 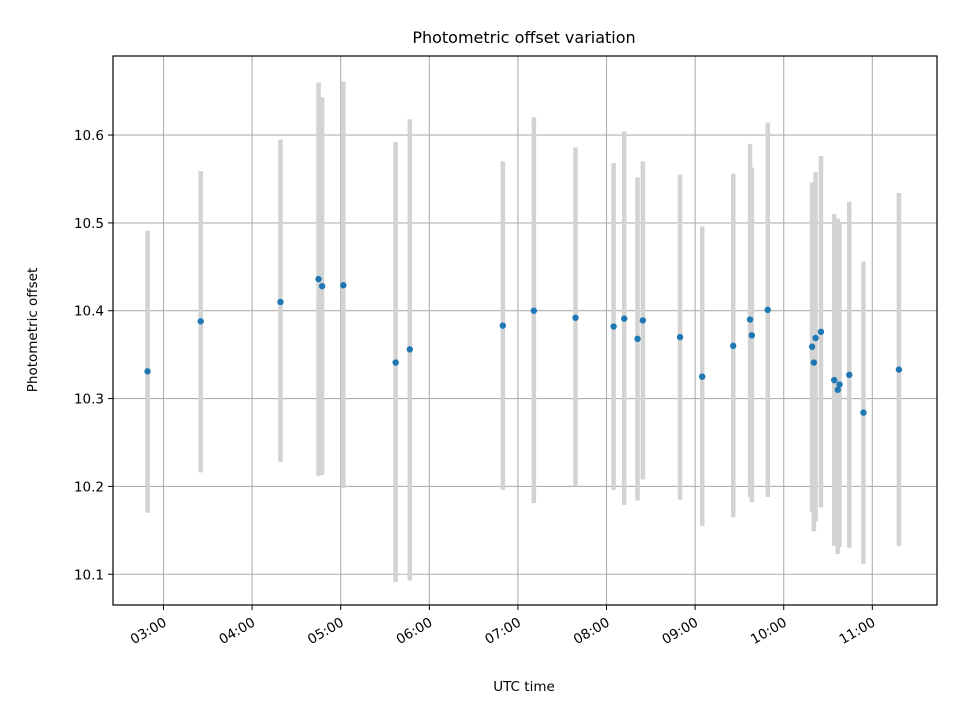 What do you see at coordinates (523, 37) in the screenshot?
I see `chart-title: Photometric offset variation` at bounding box center [523, 37].